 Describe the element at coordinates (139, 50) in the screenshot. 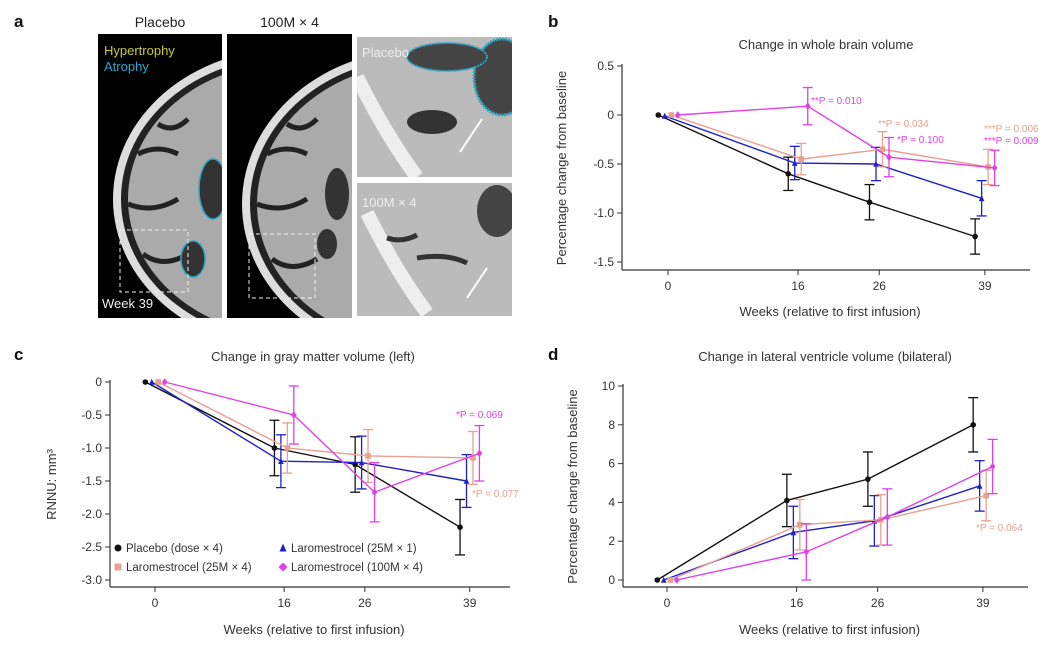

I see `legend-hypertrophy: Hypertrophy` at that location.